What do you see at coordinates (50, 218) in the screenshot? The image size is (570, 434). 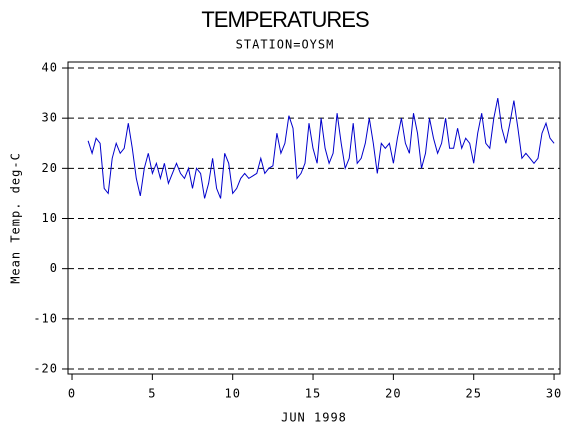 I see `y-tick-label: 10` at bounding box center [50, 218].